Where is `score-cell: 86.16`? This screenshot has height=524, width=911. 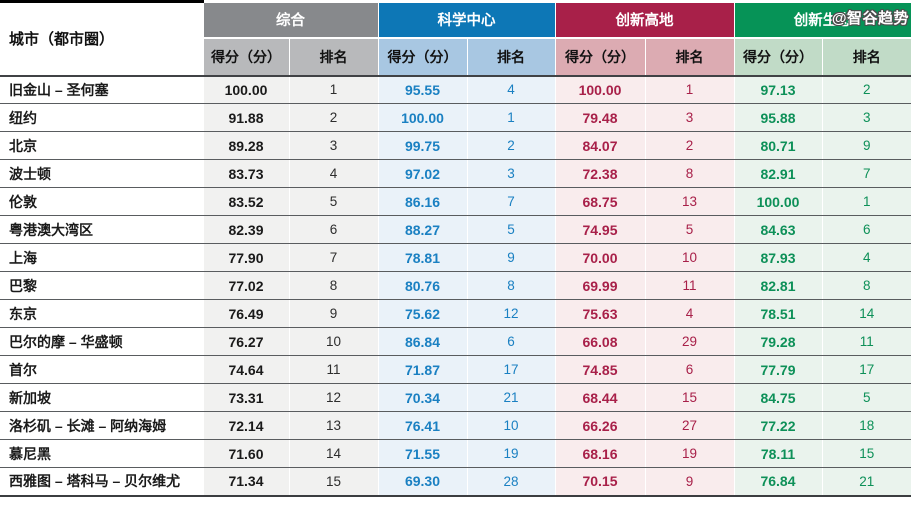 score-cell: 86.16 is located at coordinates (422, 201).